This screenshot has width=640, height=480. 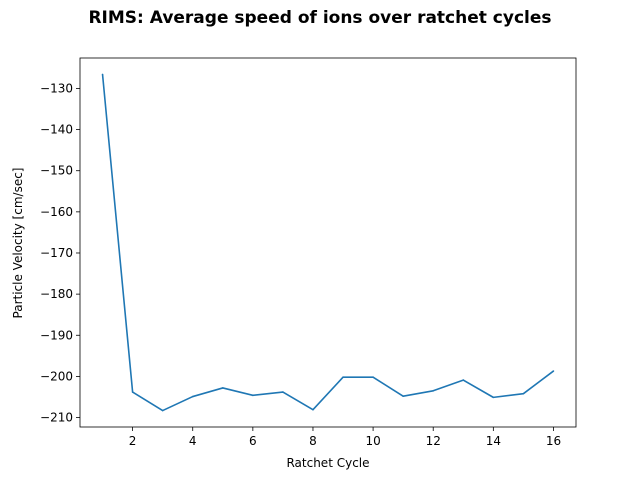 What do you see at coordinates (56, 130) in the screenshot?
I see `y-tick-label: −140` at bounding box center [56, 130].